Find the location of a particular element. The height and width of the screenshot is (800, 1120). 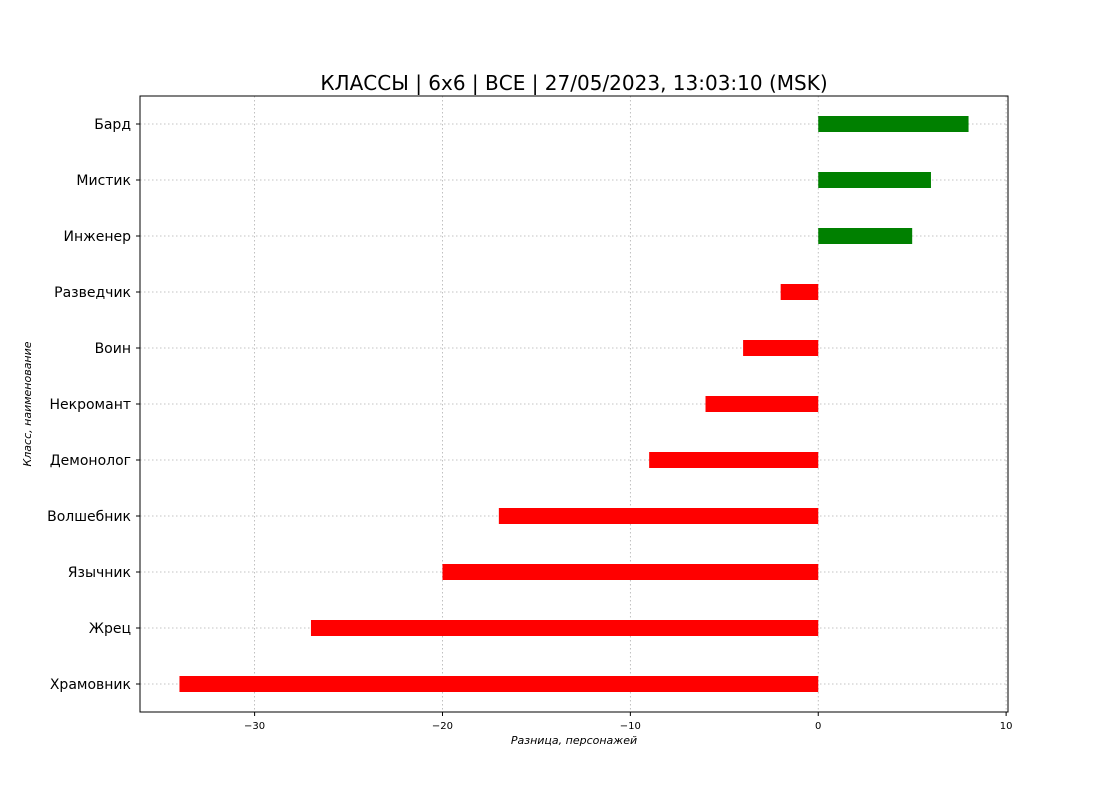

x-tick-label: −30 is located at coordinates (254, 726).